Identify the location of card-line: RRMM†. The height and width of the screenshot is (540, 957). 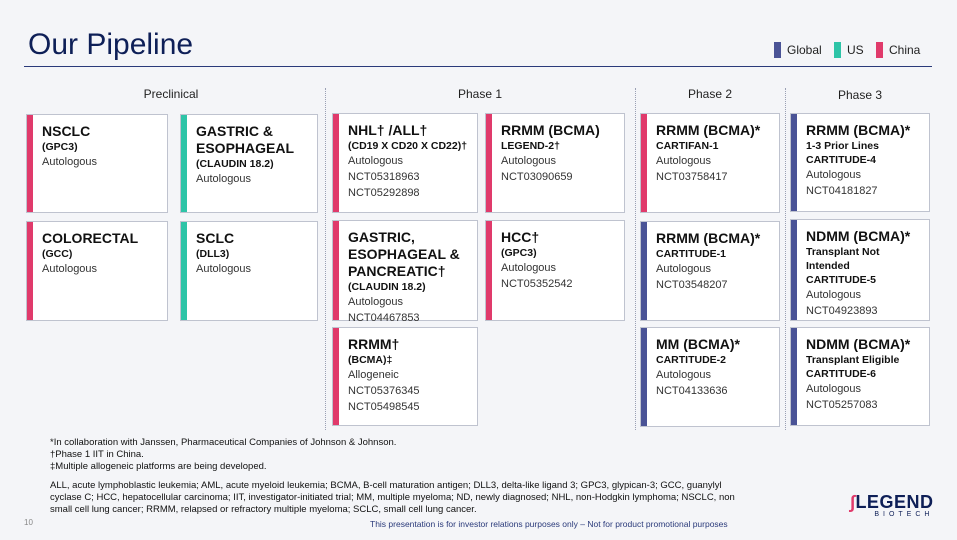
(374, 344).